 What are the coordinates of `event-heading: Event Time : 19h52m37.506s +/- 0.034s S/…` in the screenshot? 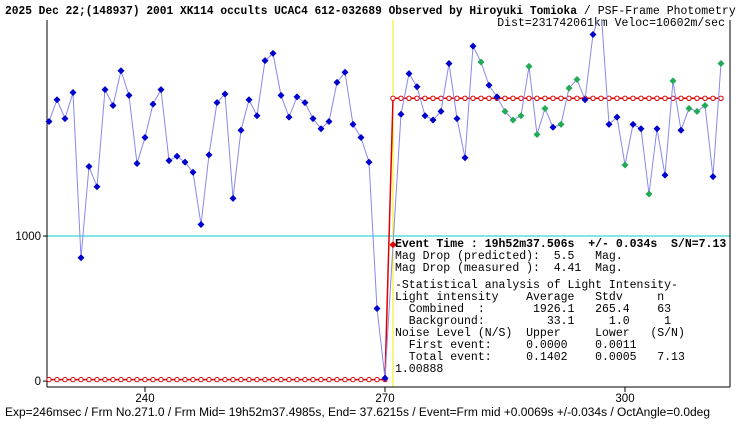 It's located at (560, 244).